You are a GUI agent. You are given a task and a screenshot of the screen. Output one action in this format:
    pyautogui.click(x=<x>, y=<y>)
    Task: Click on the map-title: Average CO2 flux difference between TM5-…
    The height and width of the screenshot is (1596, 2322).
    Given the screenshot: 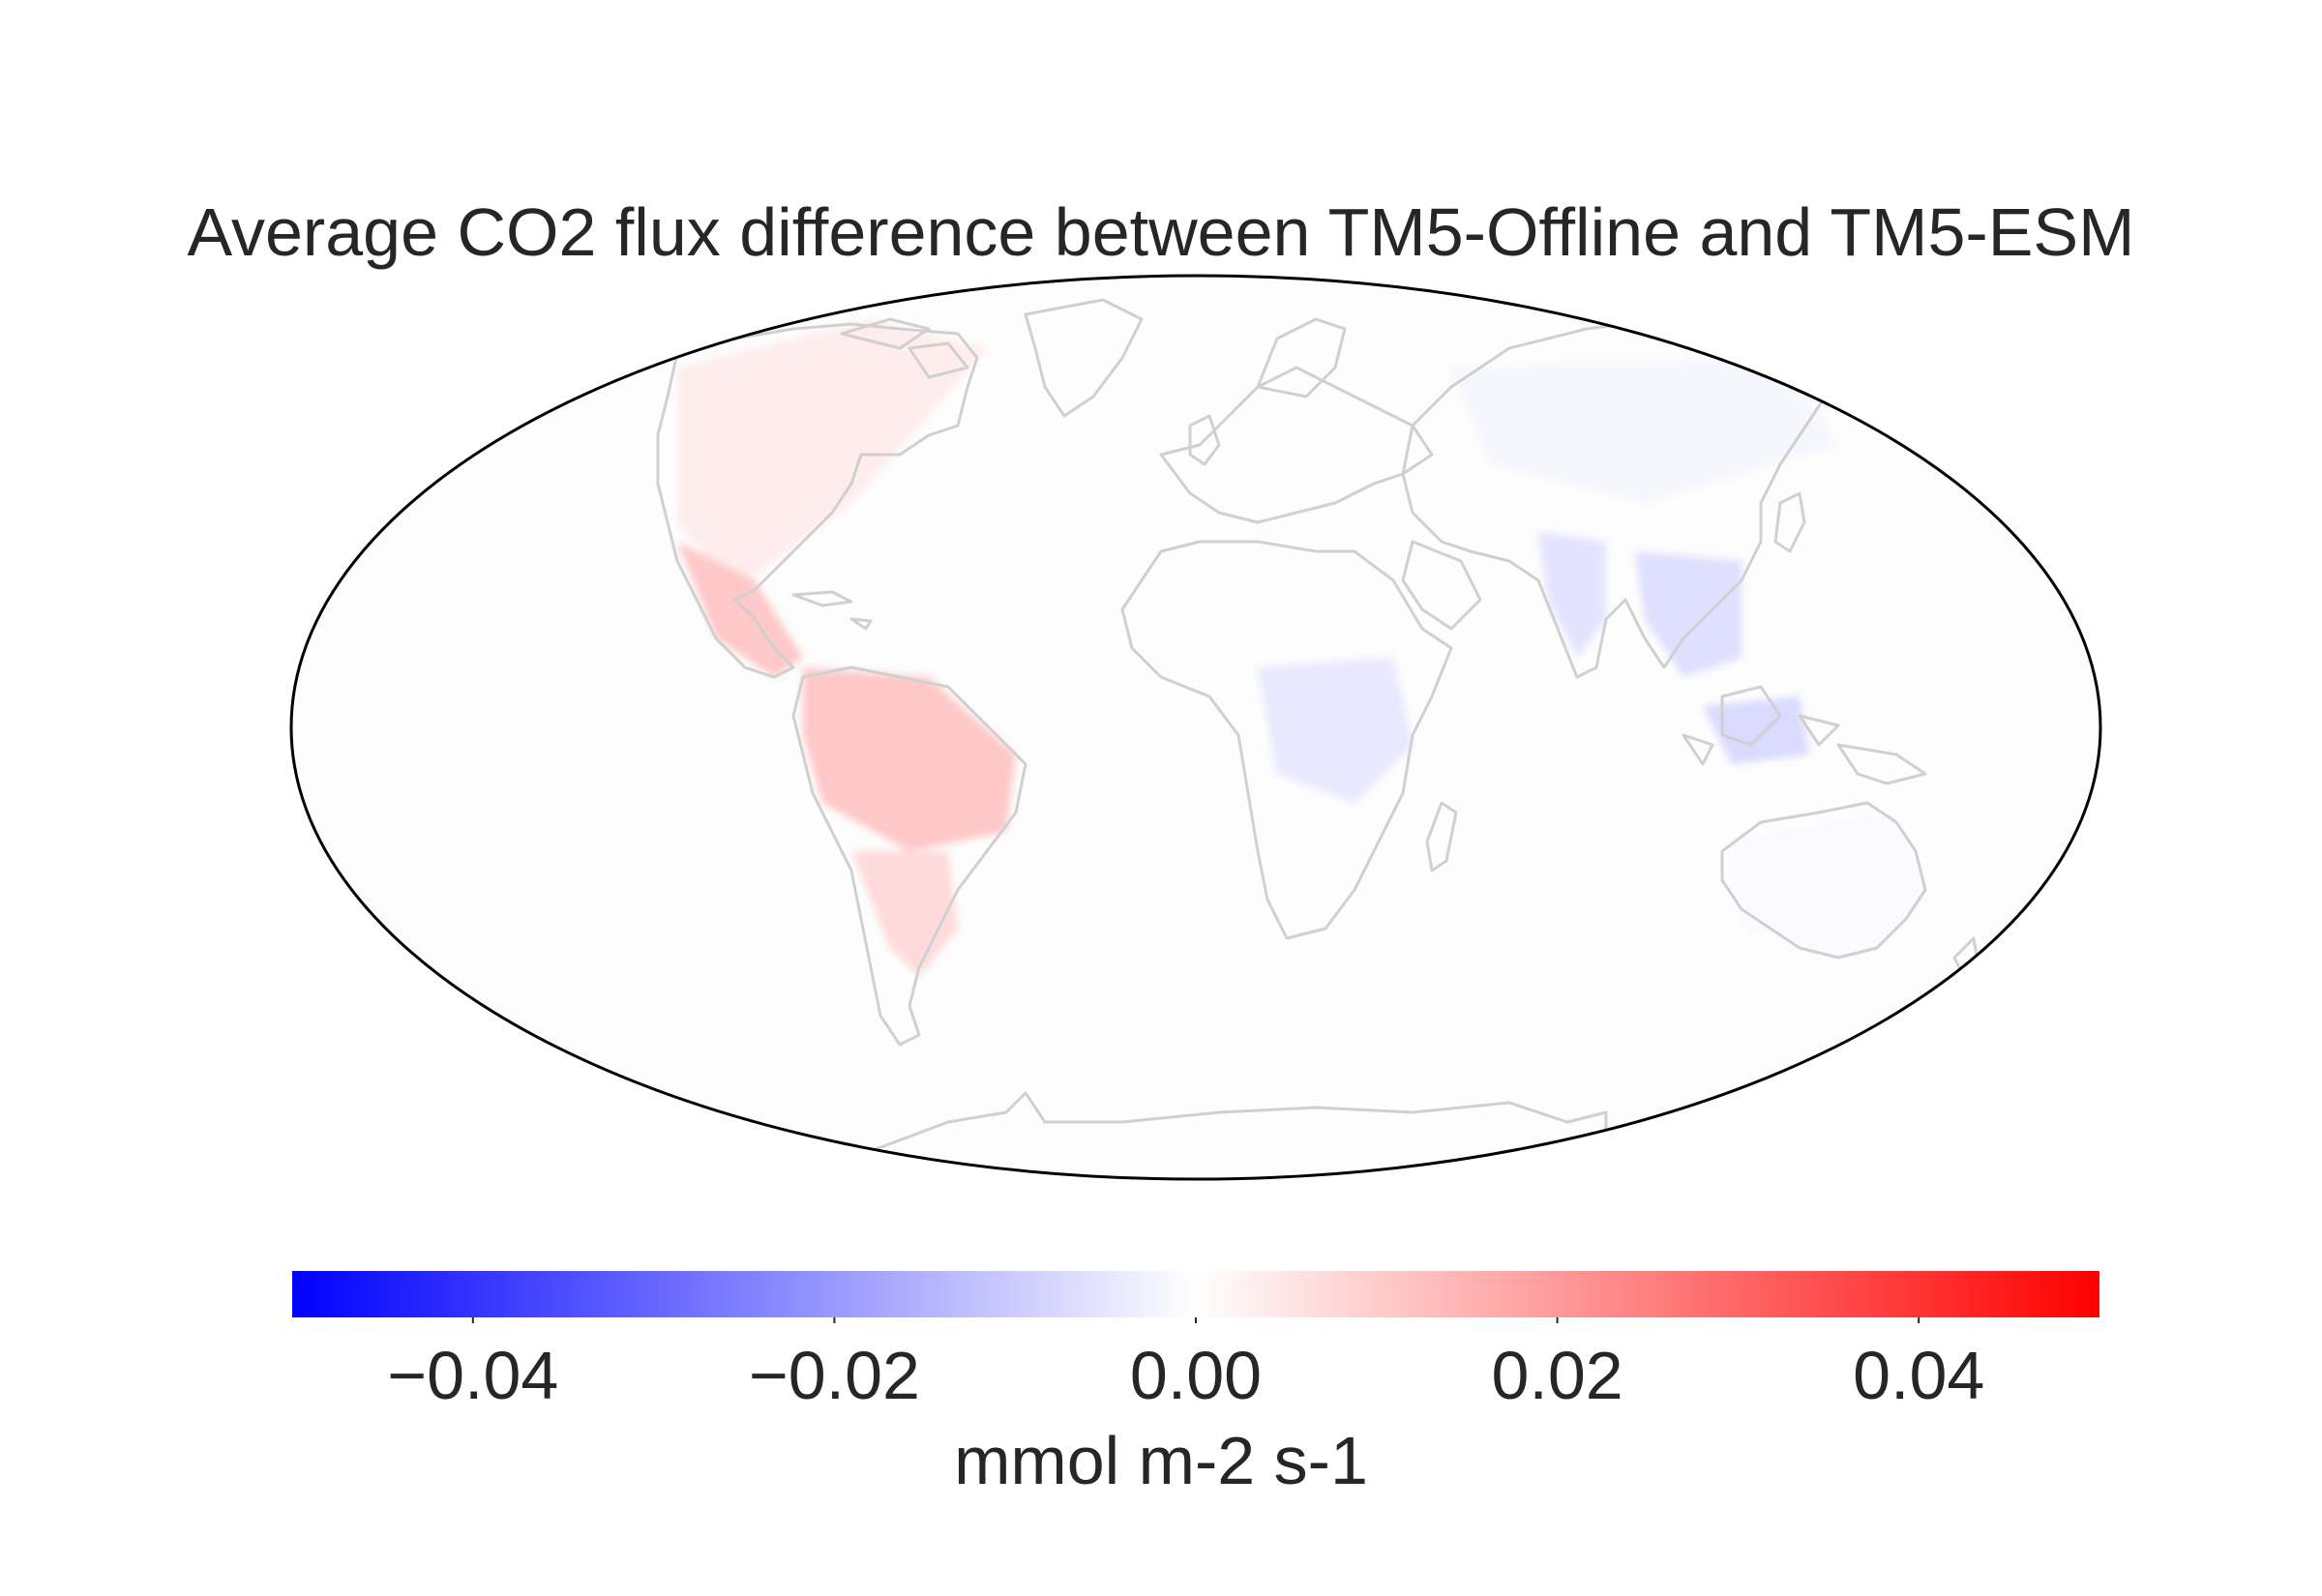 What is the action you would take?
    pyautogui.click(x=1161, y=232)
    